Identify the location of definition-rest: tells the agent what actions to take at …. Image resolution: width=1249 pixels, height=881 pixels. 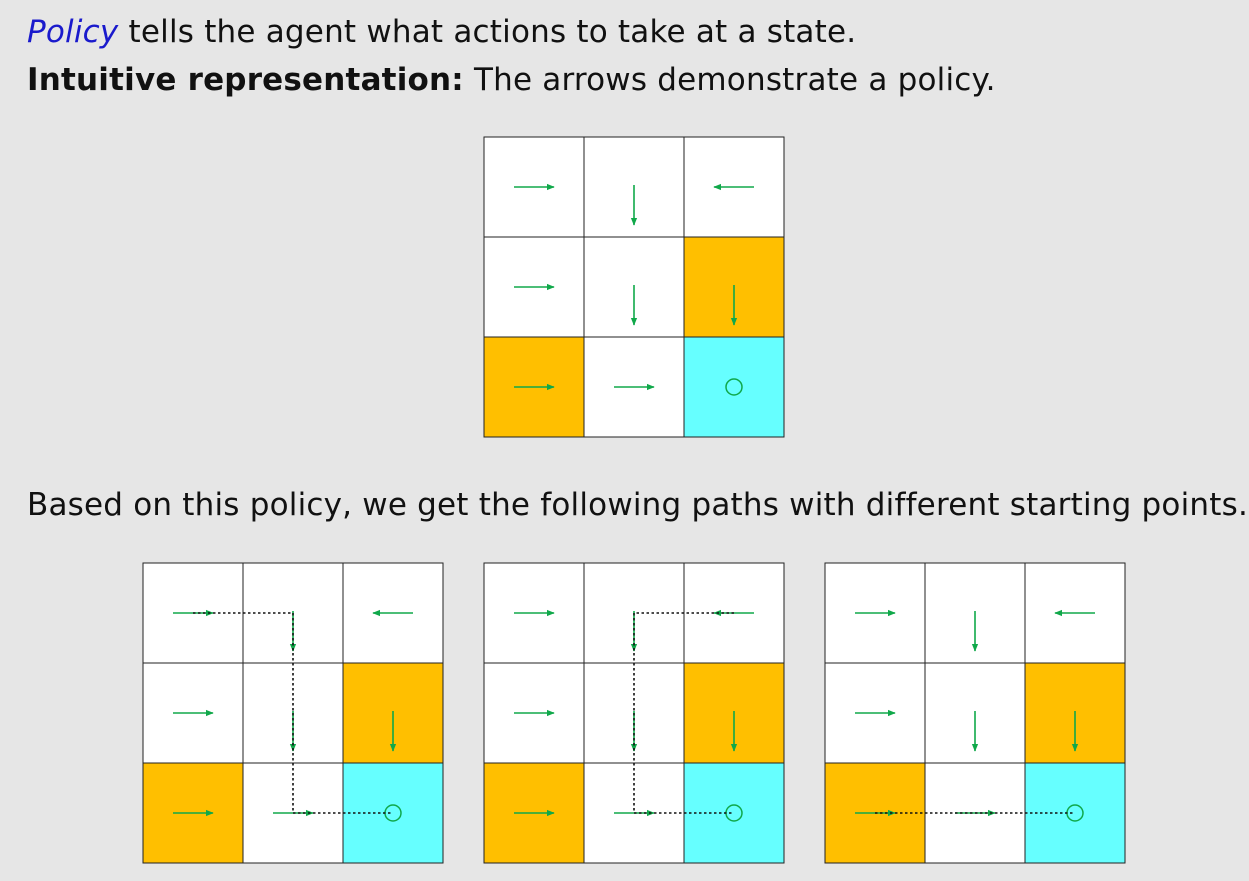
(487, 32).